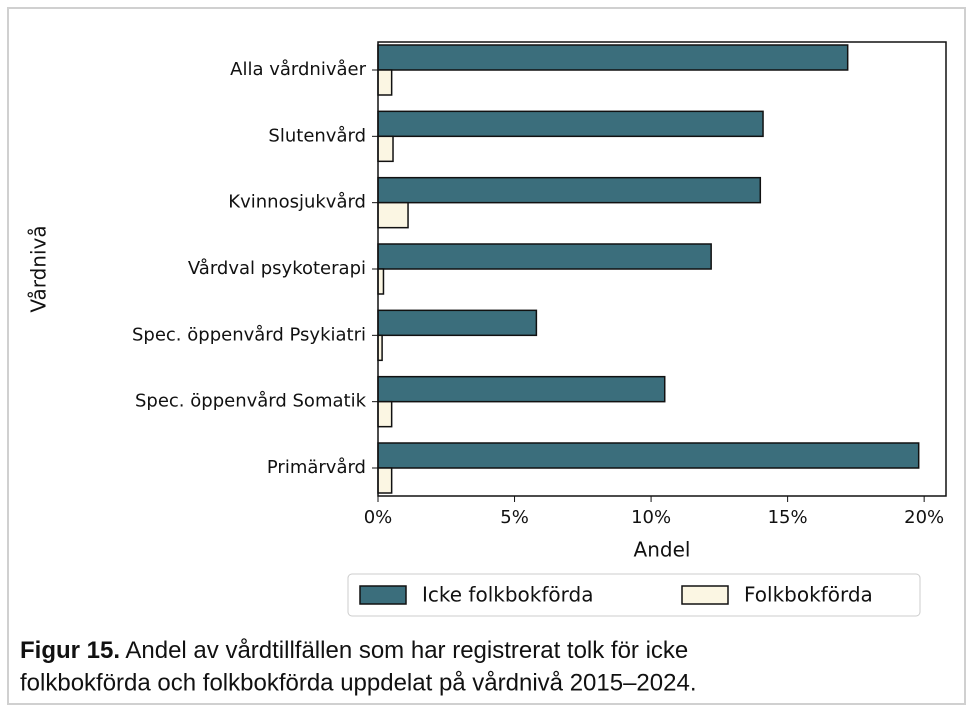  I want to click on y-axis-label: Vårdnivå, so click(39, 268).